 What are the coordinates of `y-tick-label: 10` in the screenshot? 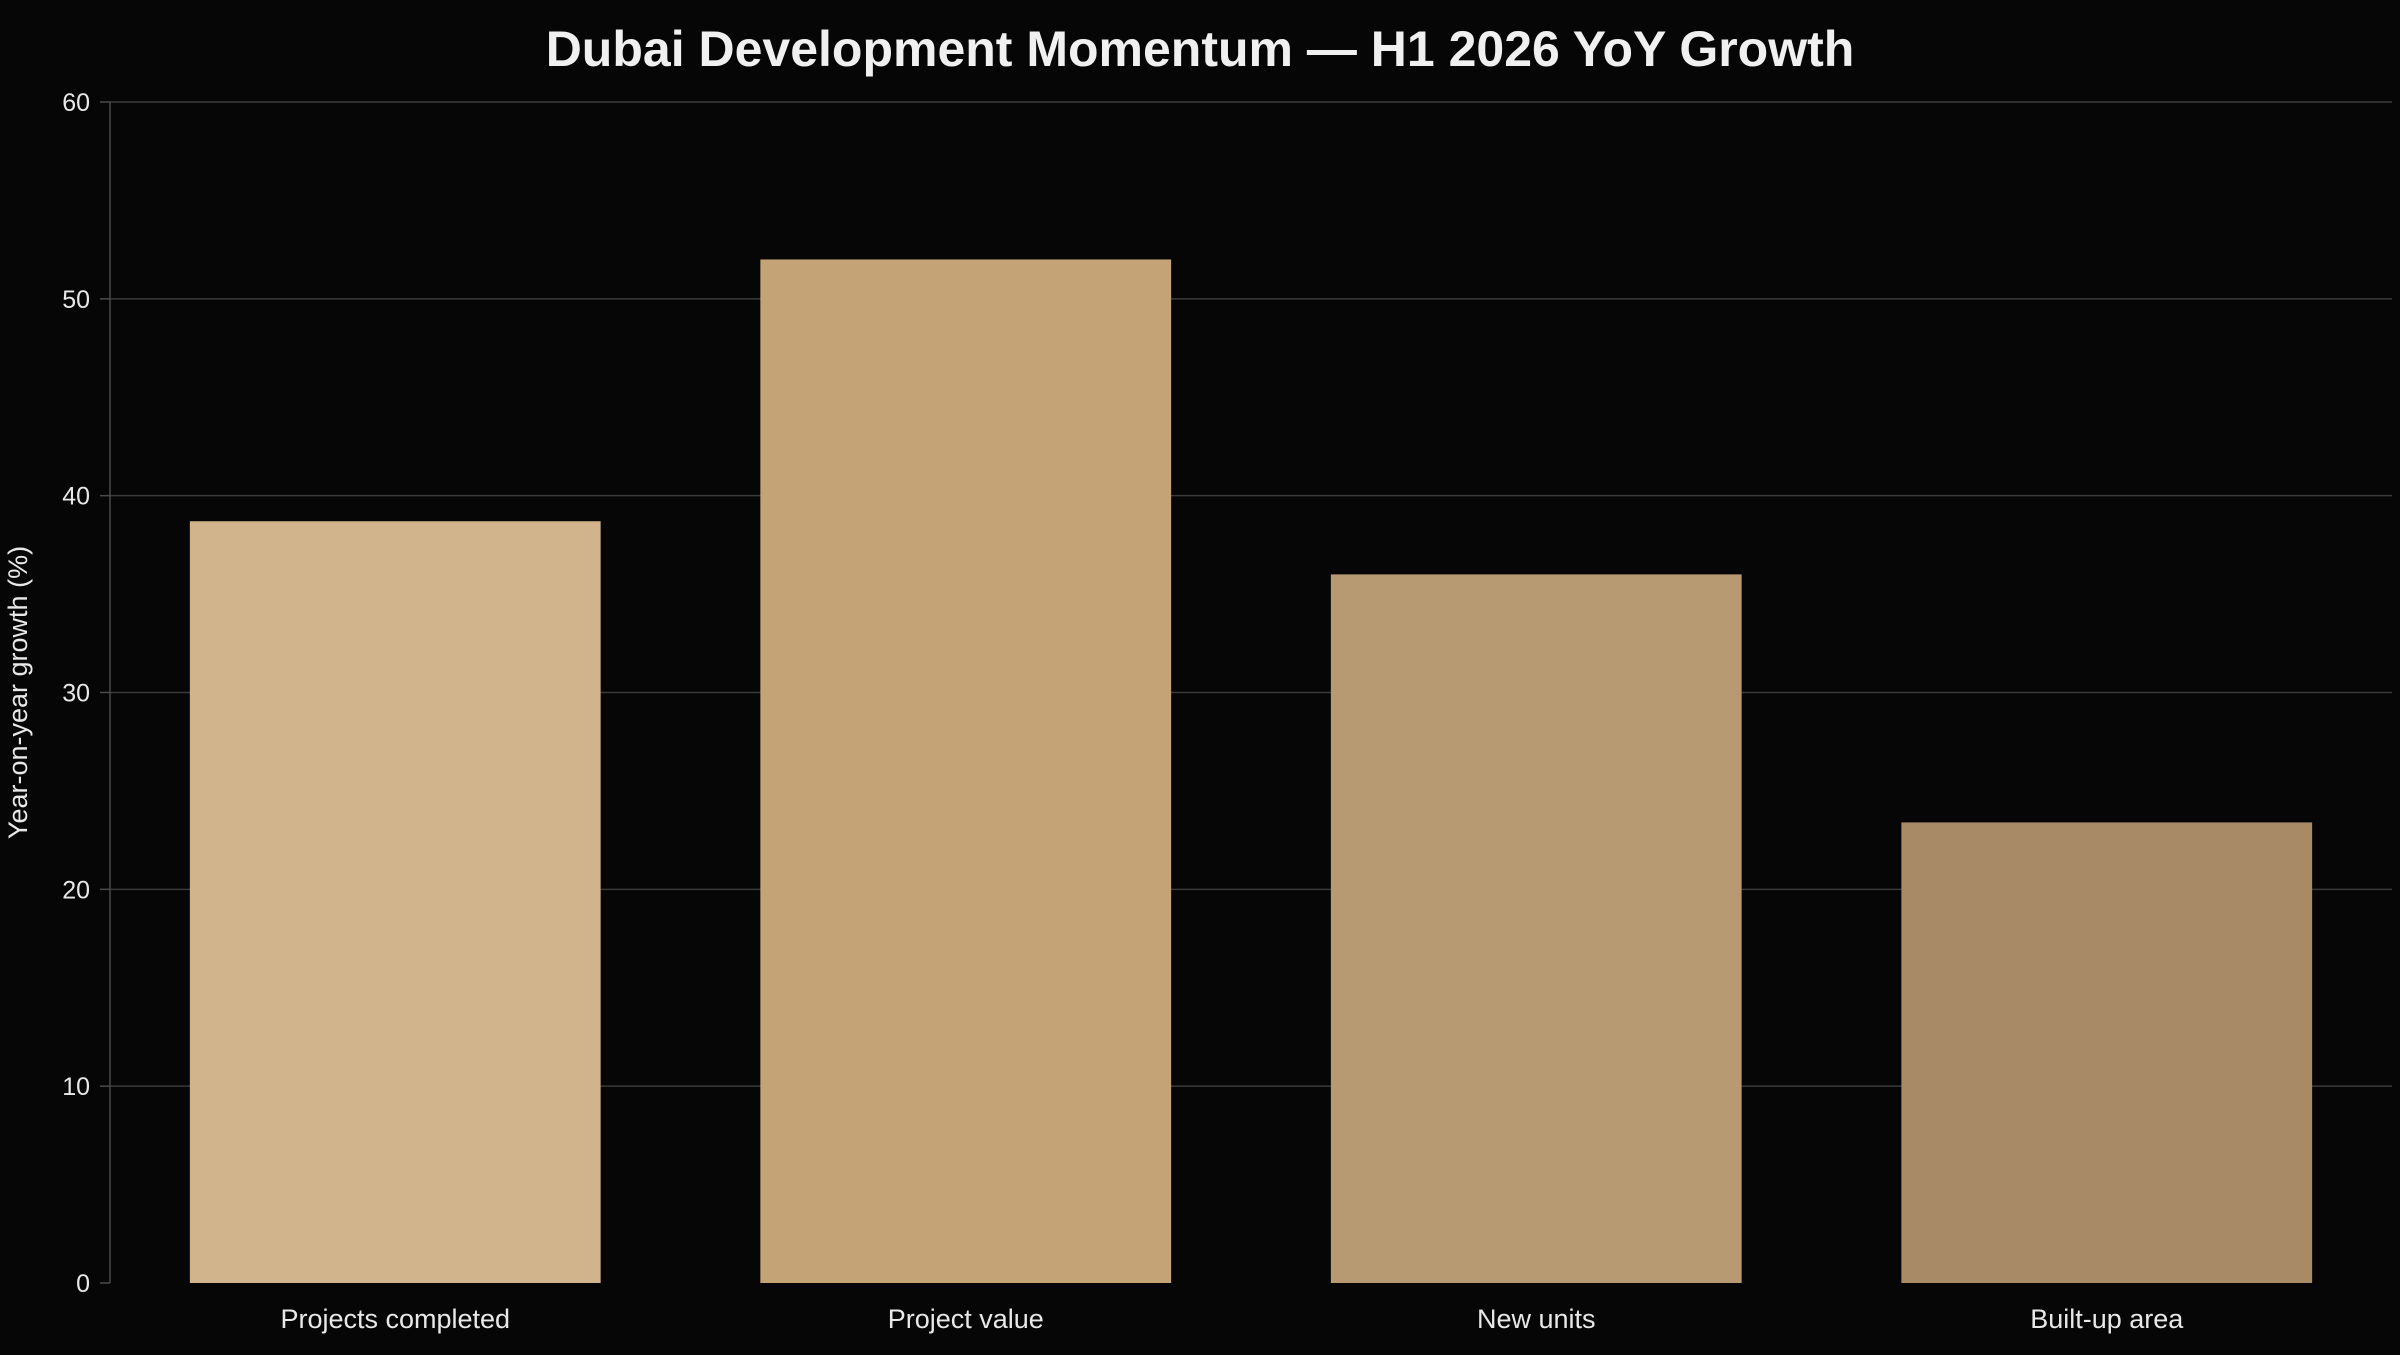 It's located at (76, 1087).